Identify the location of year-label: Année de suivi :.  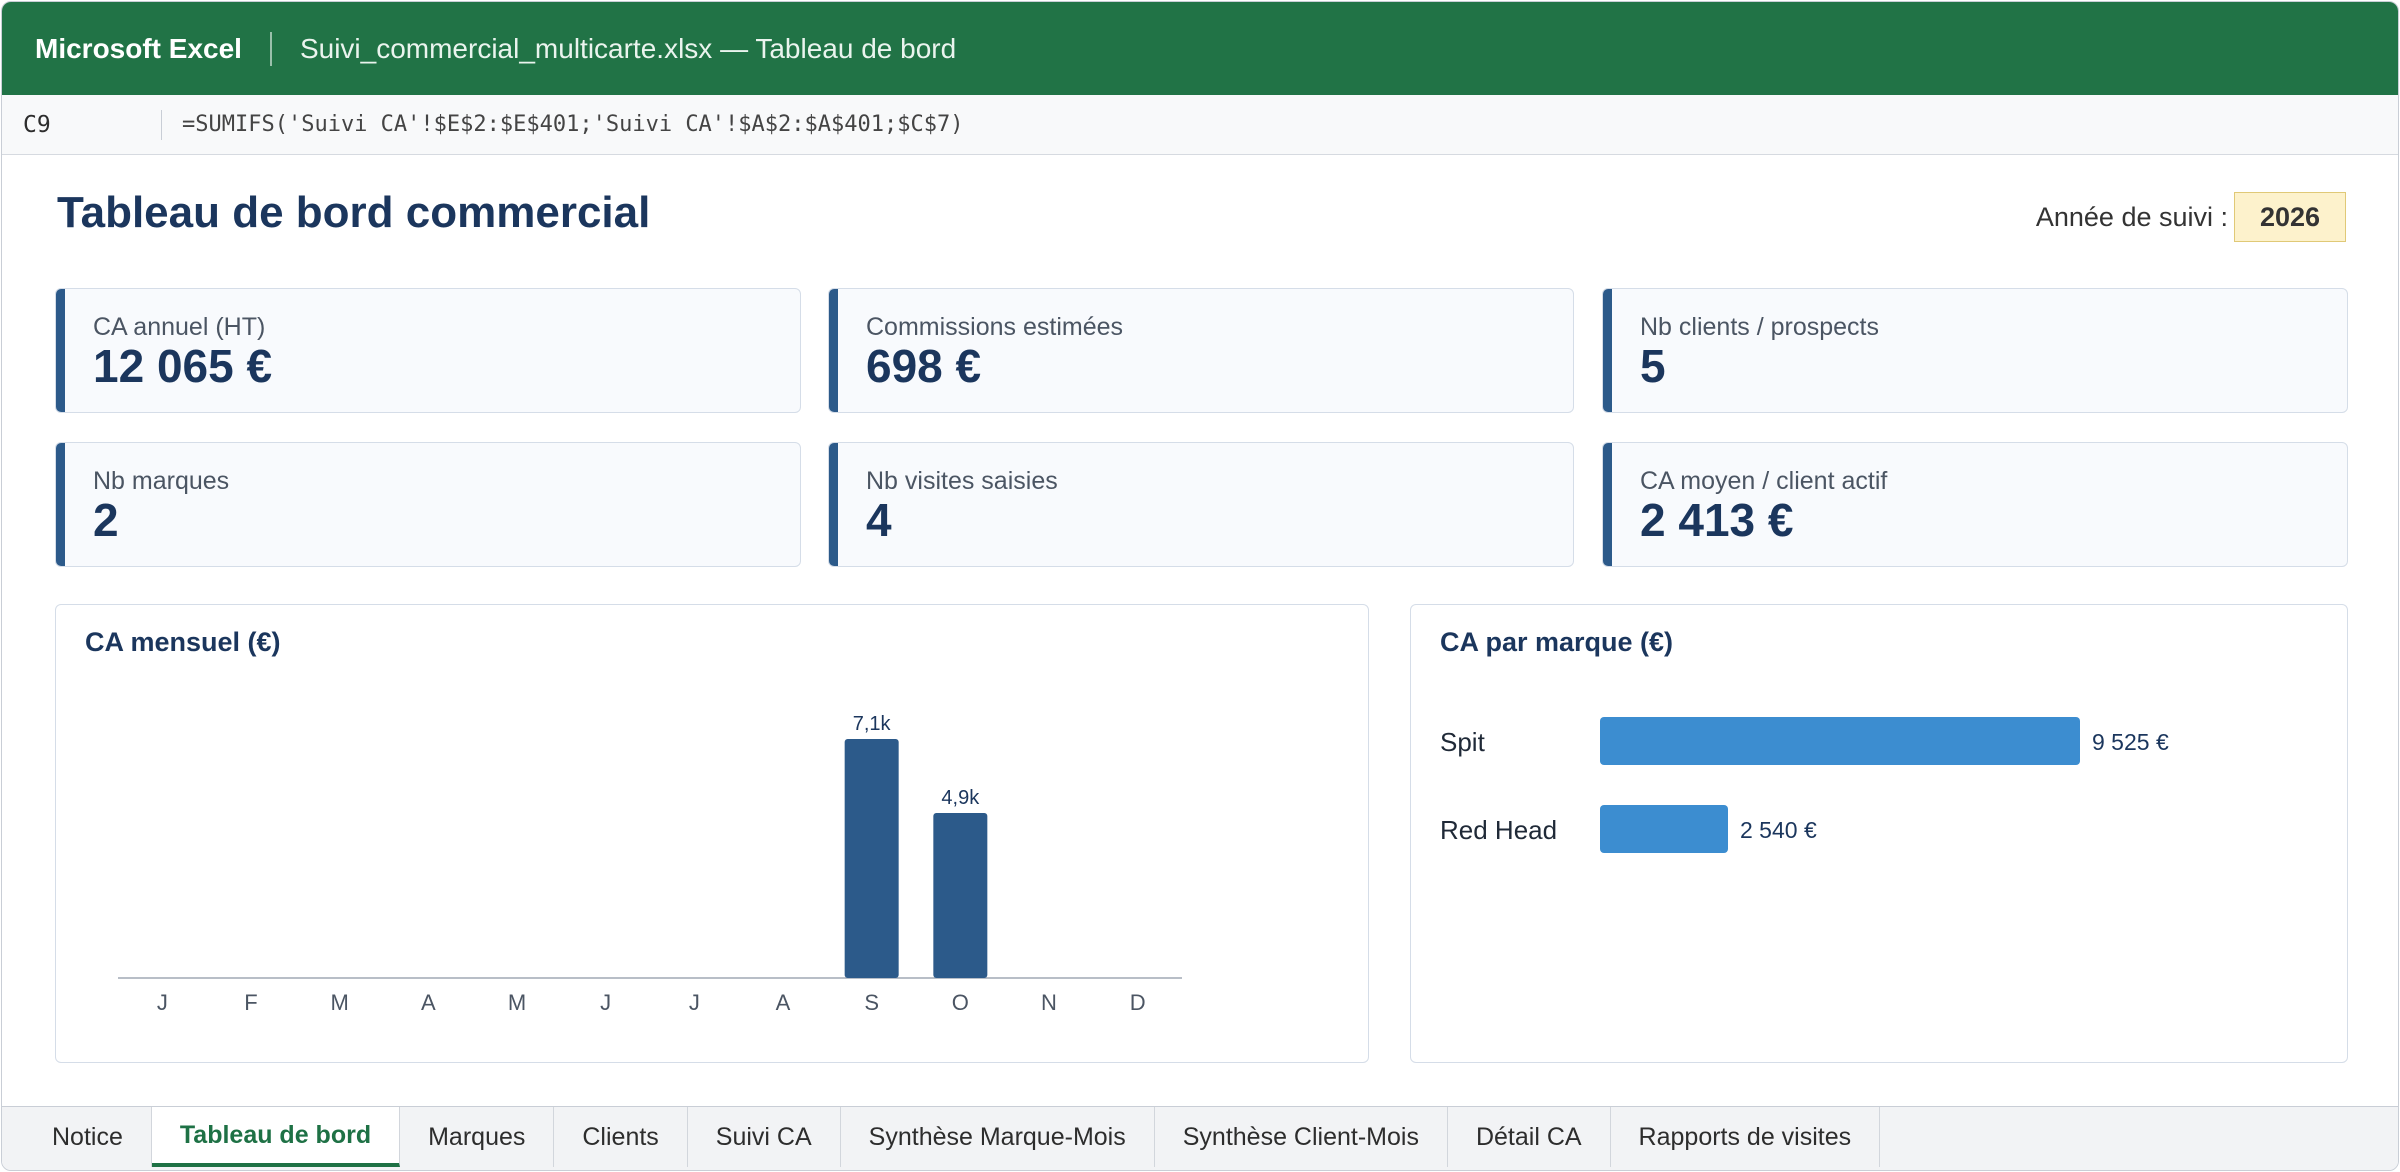
(2131, 217).